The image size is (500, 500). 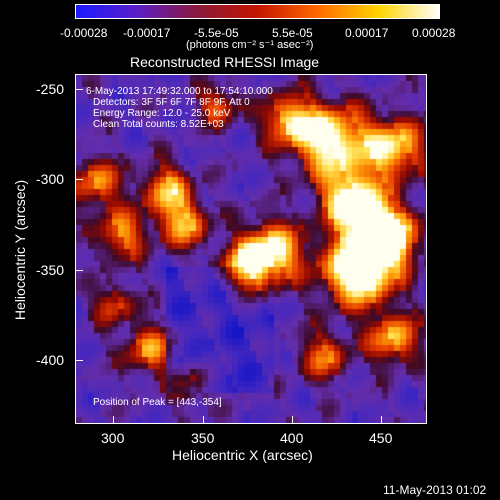 What do you see at coordinates (113, 438) in the screenshot?
I see `x-tick-label: 300` at bounding box center [113, 438].